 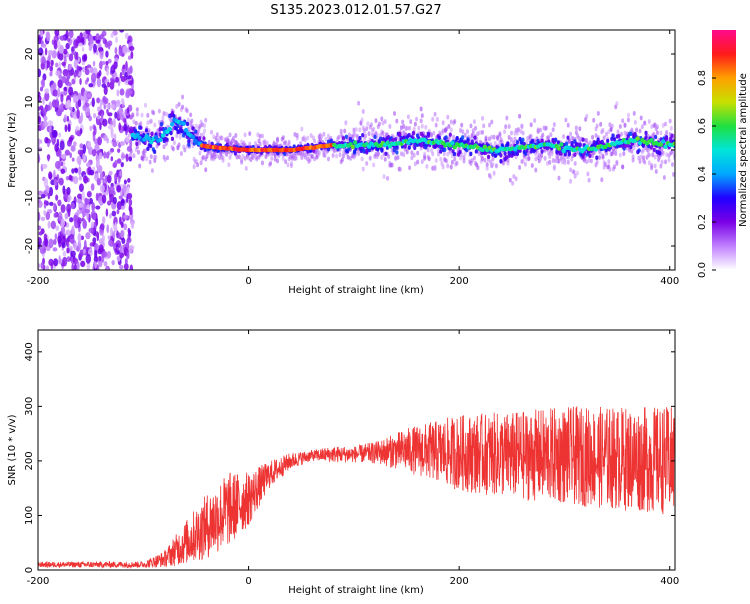 I want to click on colorbar-tick-label: 0.2, so click(x=702, y=222).